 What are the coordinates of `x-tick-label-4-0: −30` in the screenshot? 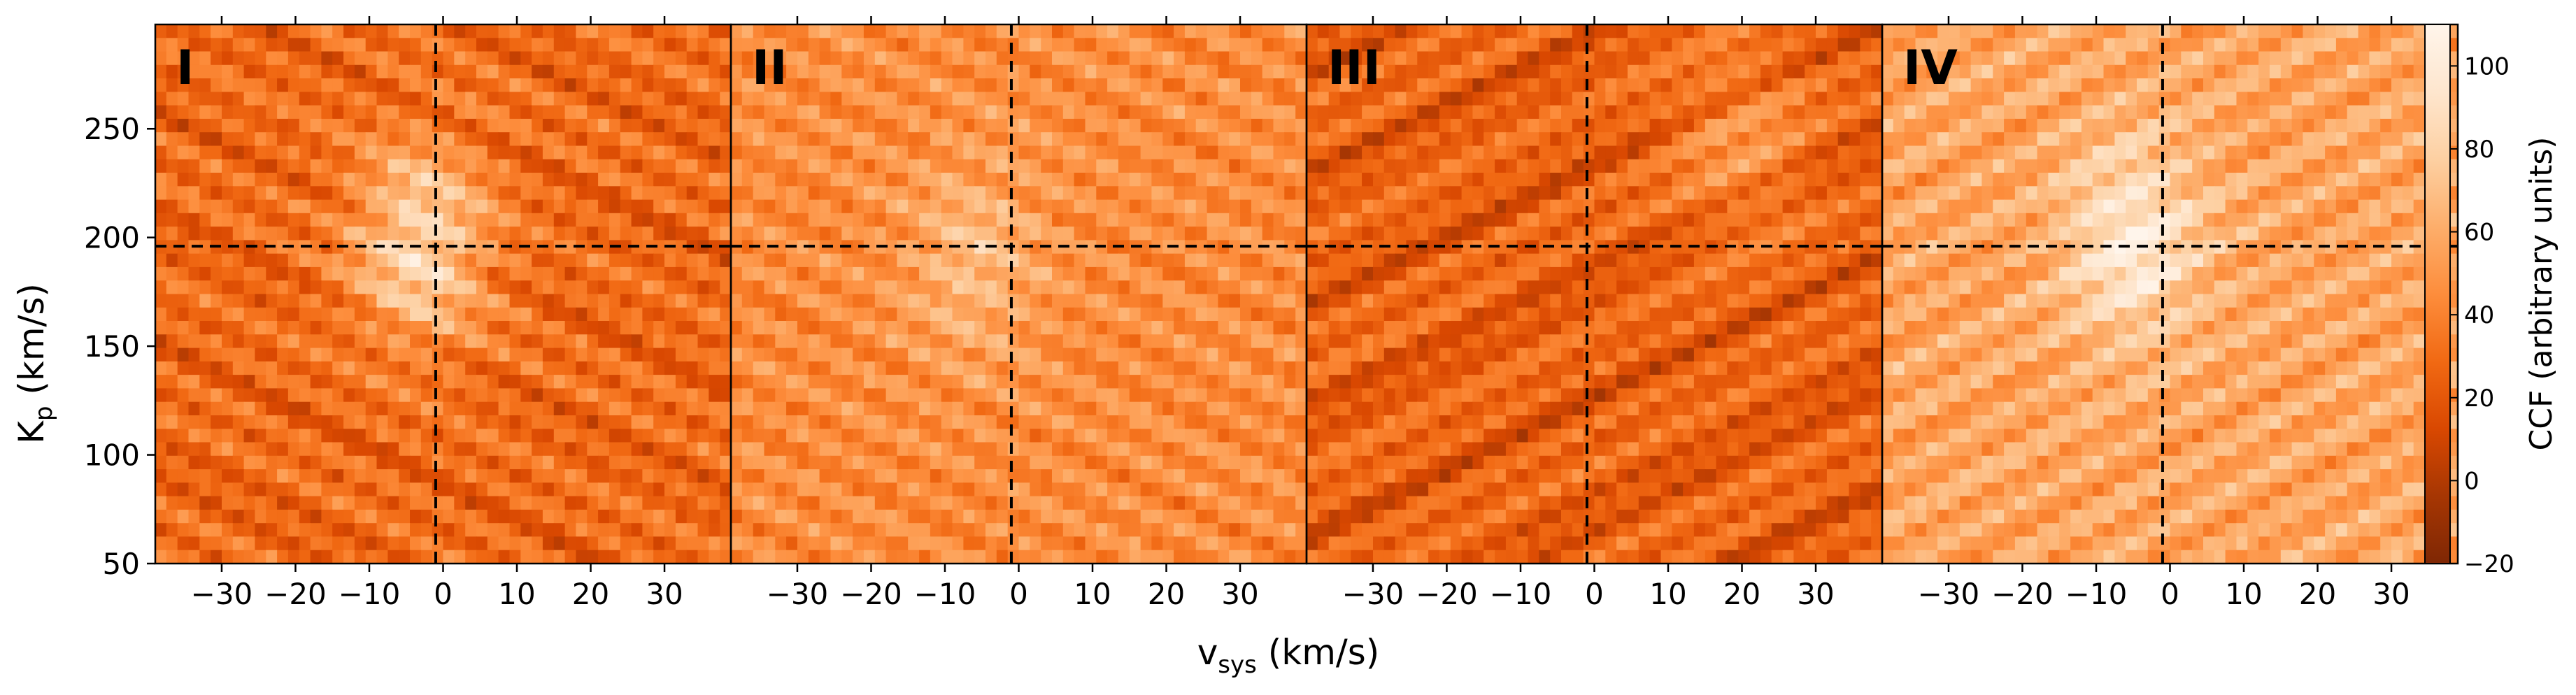 It's located at (1949, 594).